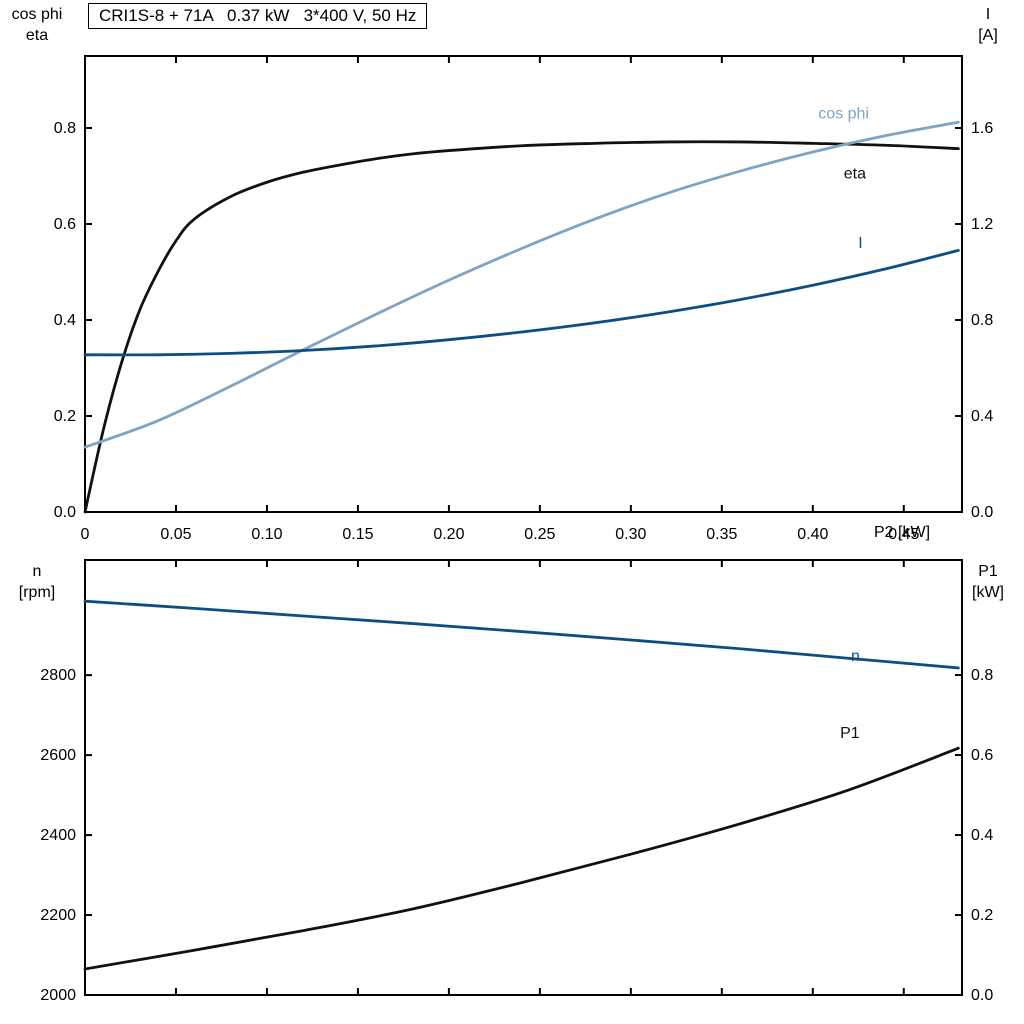 This screenshot has width=1024, height=1024. What do you see at coordinates (448, 534) in the screenshot?
I see `x-tick-label: 0.20` at bounding box center [448, 534].